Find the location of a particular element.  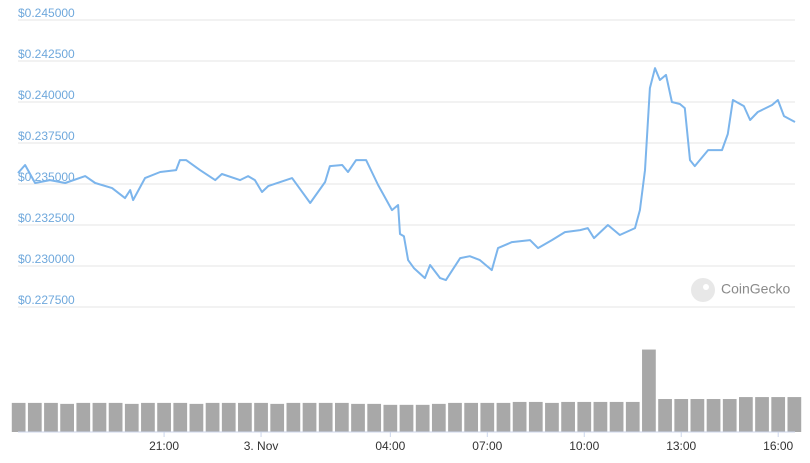

y-tick-label: $0.242500 is located at coordinates (46, 54).